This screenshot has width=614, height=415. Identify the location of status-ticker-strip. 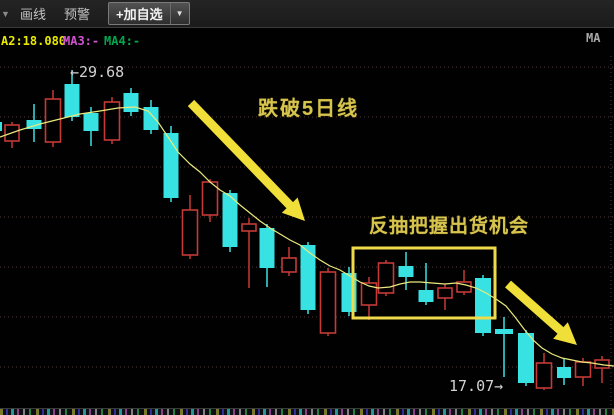
(307, 412).